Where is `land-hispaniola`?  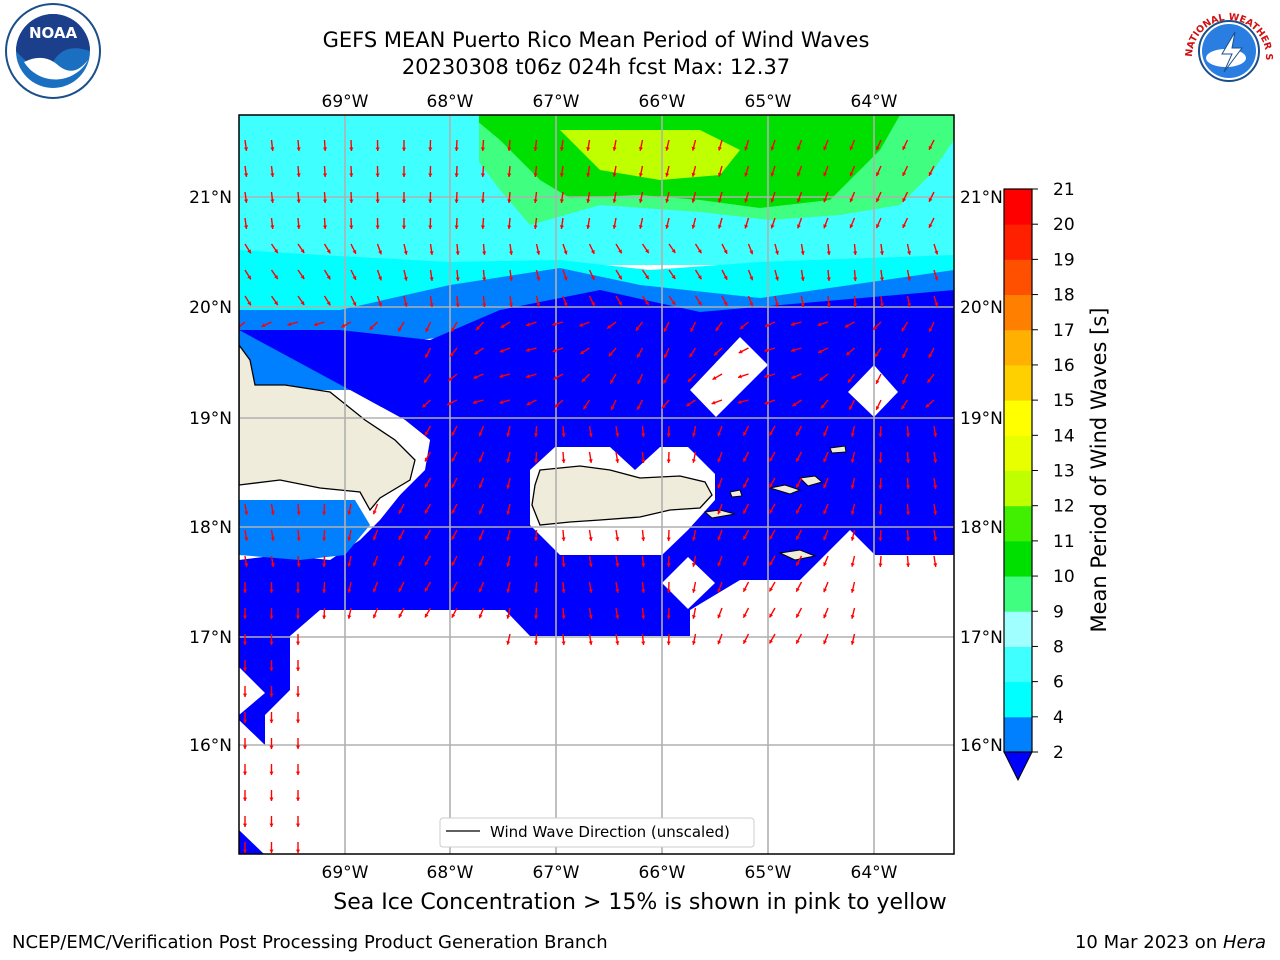
land-hispaniola is located at coordinates (327, 427).